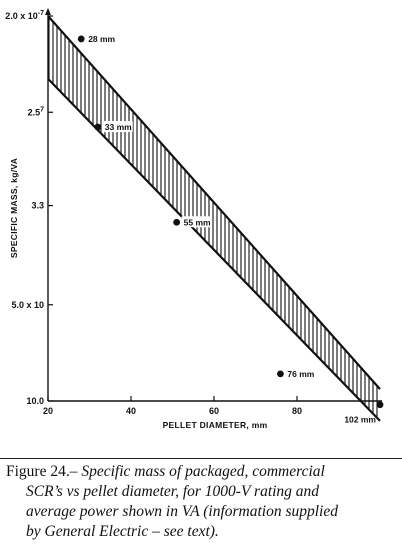 This screenshot has height=551, width=402. Describe the element at coordinates (42, 471) in the screenshot. I see `figure-number: Figure 24.–` at that location.